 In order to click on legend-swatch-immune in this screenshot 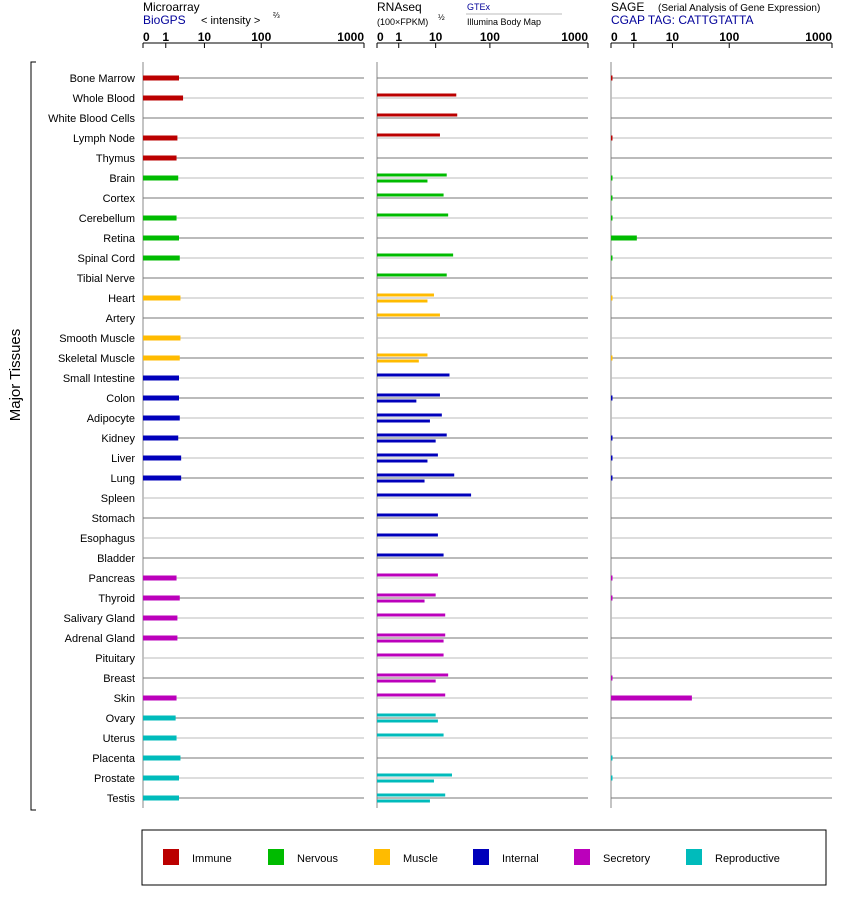, I will do `click(171, 857)`.